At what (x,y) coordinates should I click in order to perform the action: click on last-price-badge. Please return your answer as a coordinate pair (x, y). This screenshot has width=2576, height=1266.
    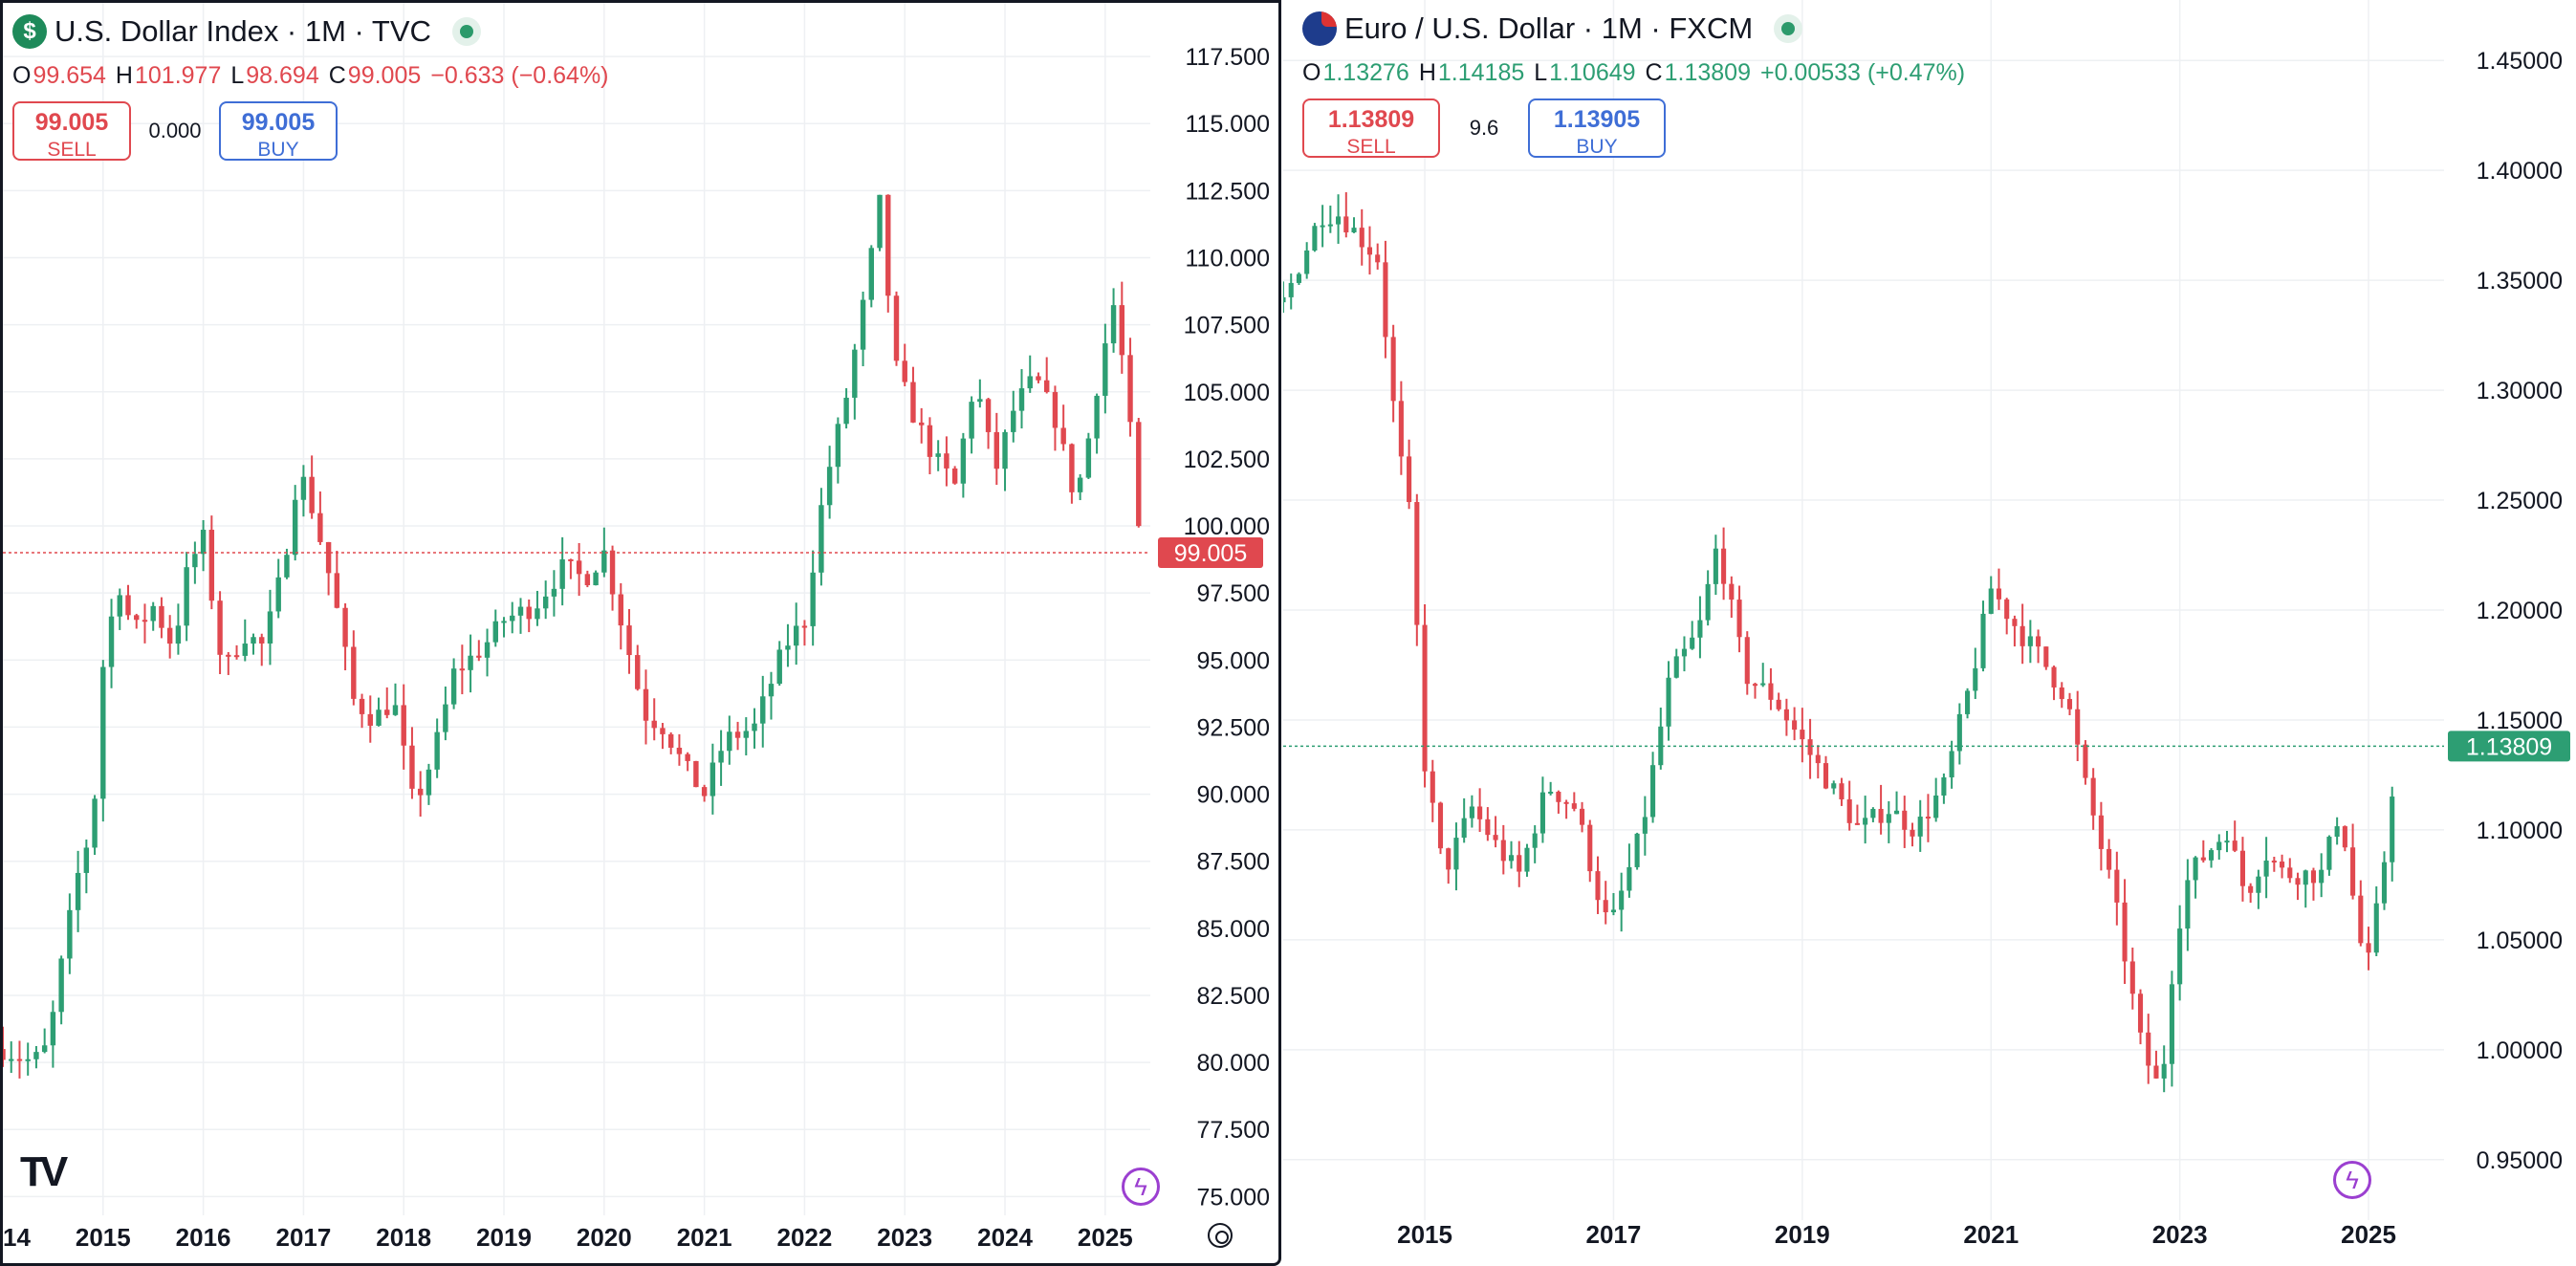
    Looking at the image, I should click on (1210, 552).